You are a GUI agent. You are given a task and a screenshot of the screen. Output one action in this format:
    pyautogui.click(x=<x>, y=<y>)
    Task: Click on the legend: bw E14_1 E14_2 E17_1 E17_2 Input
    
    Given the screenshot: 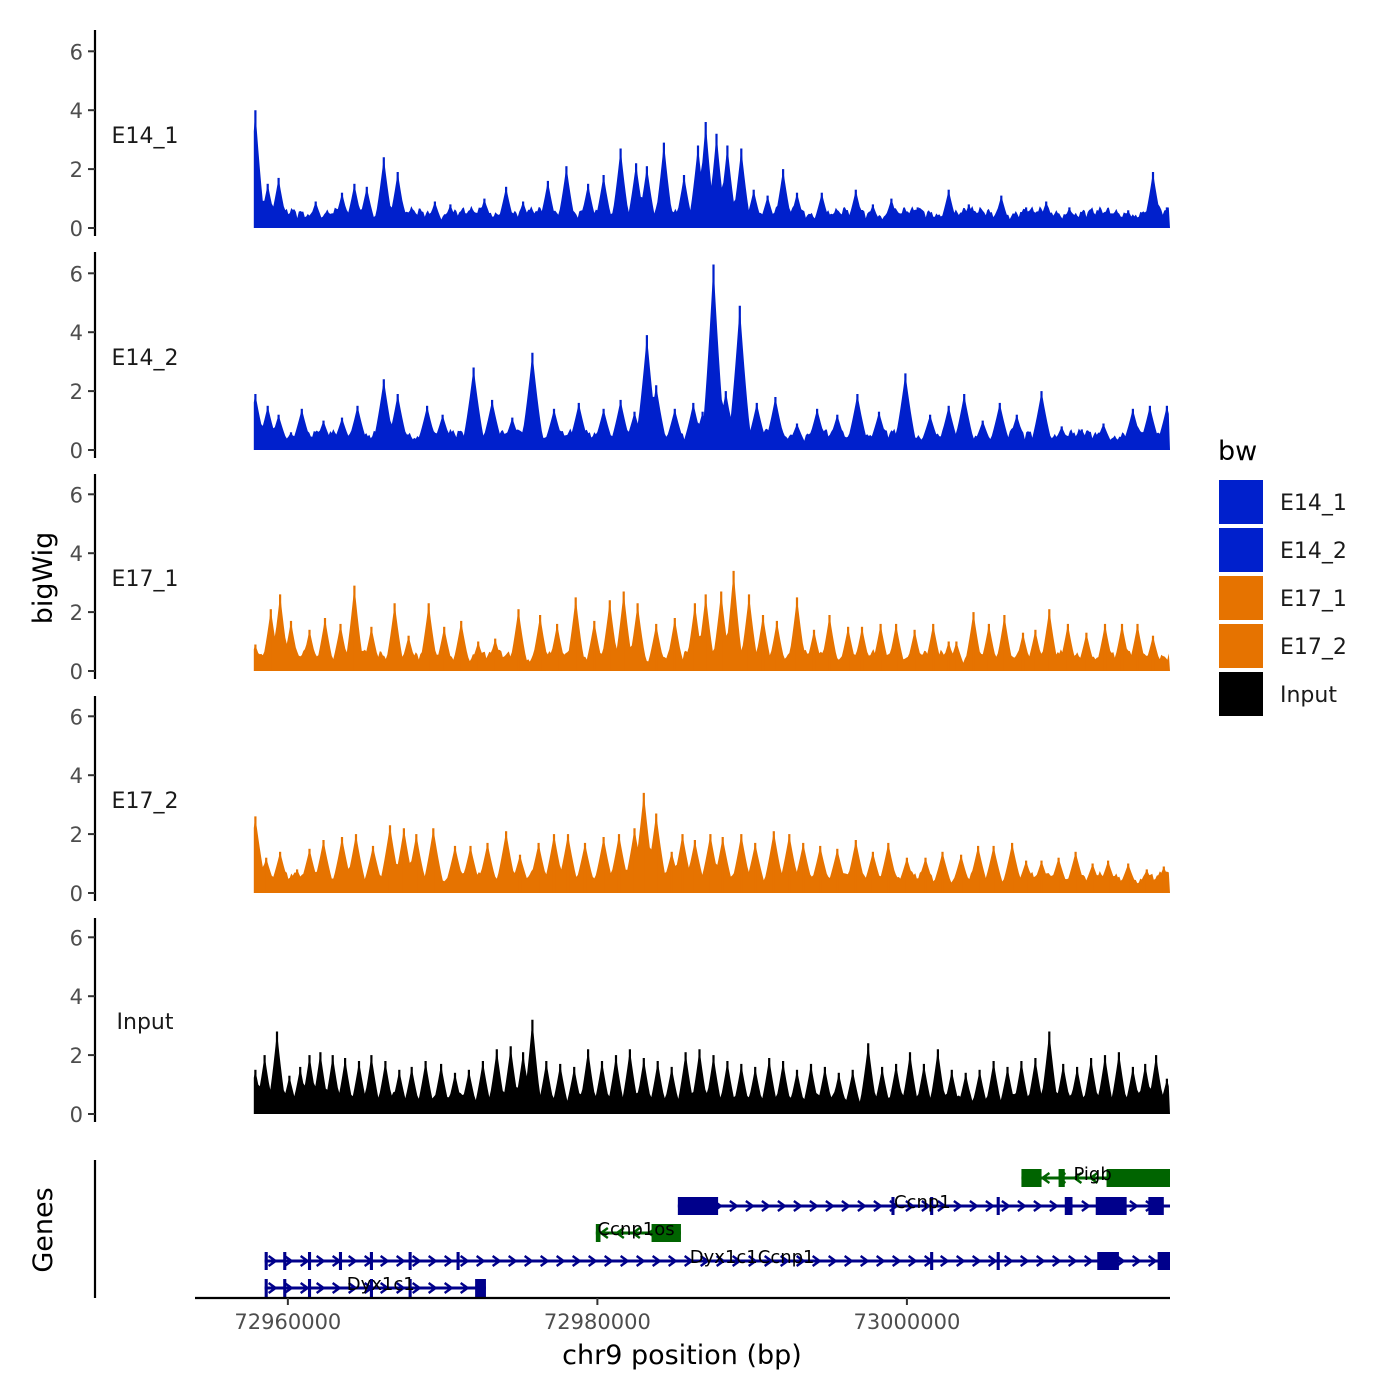 What is the action you would take?
    pyautogui.click(x=1282, y=576)
    